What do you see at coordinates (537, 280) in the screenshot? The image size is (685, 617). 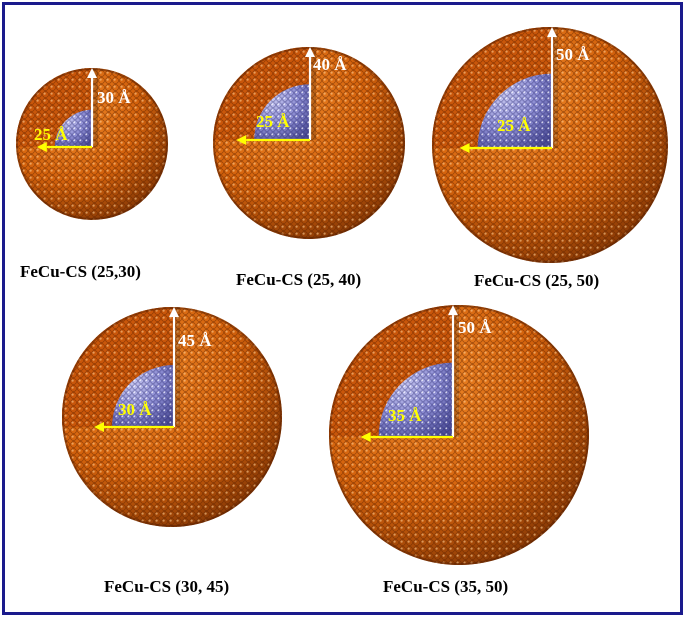 I see `caption-p3: FeCu-CS (25, 50)` at bounding box center [537, 280].